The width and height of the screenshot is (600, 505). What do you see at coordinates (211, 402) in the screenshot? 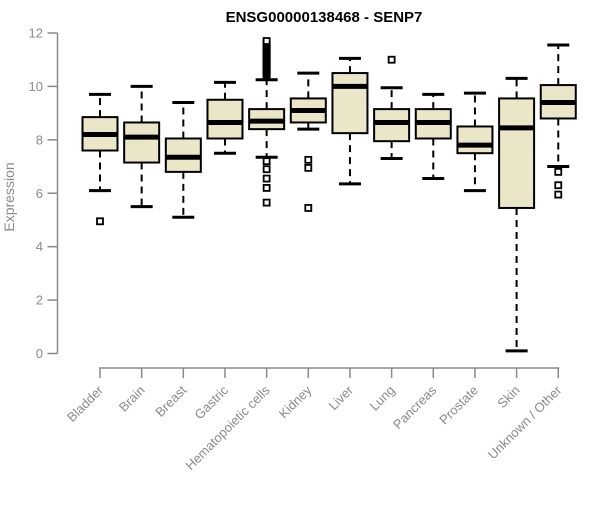
I see `x-tick-label: Gastric` at bounding box center [211, 402].